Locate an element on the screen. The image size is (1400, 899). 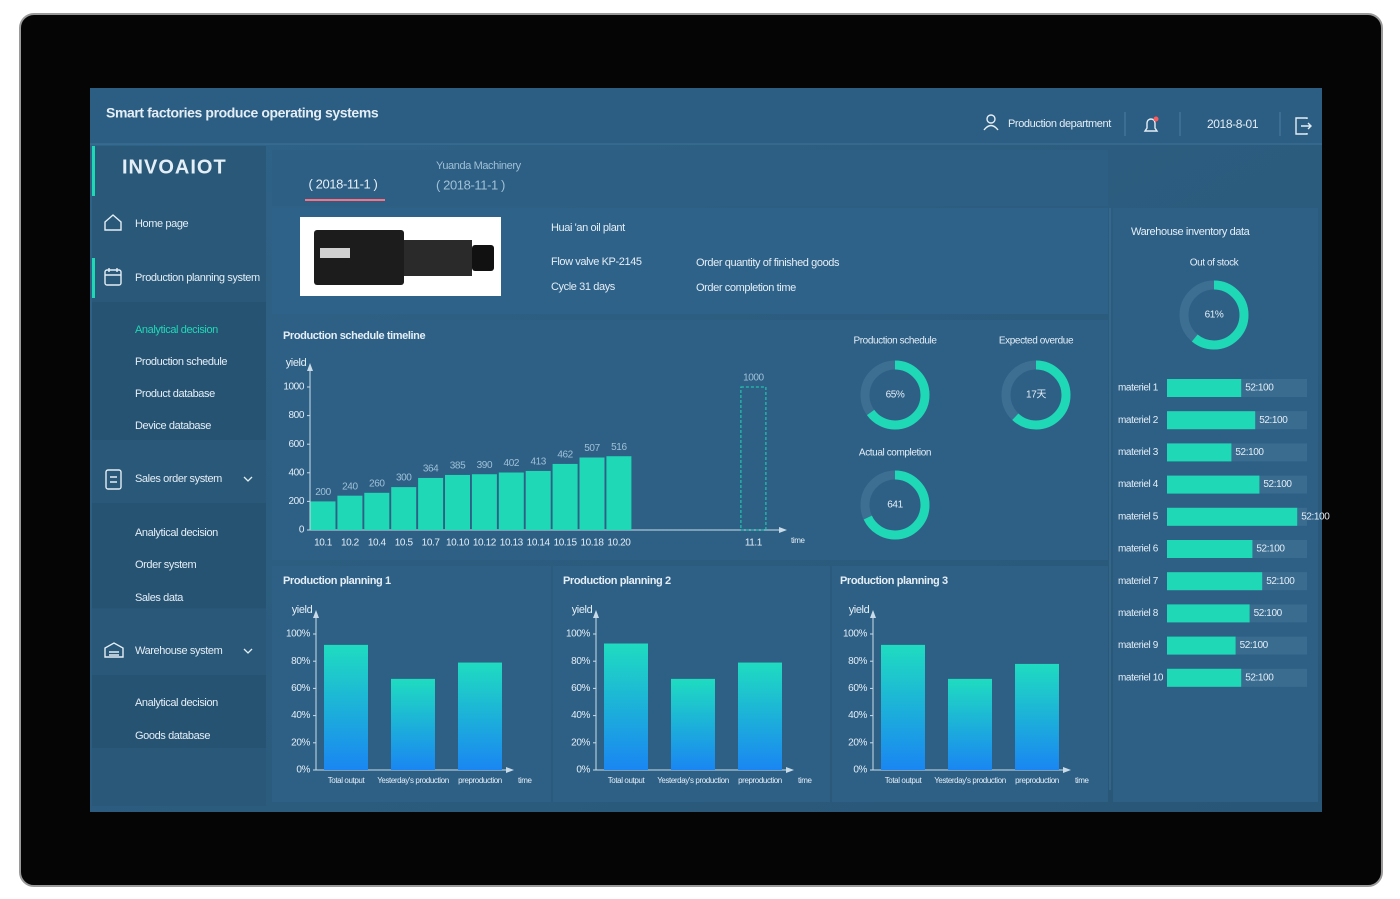
menu-item: Warehouse system is located at coordinates (179, 651).